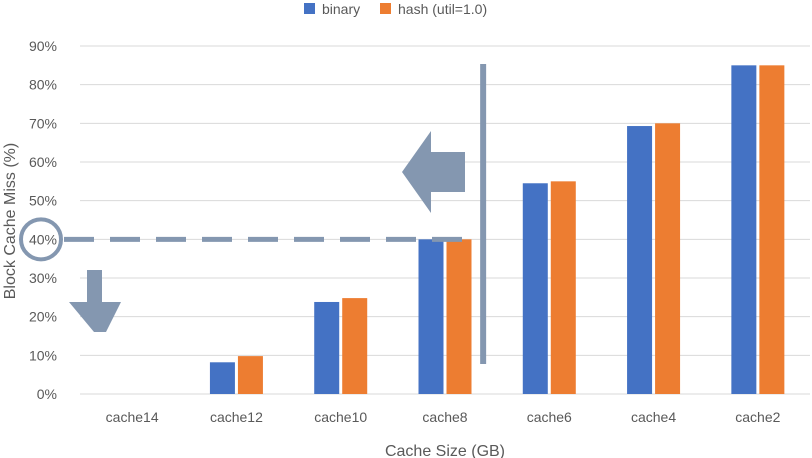  What do you see at coordinates (549, 417) in the screenshot?
I see `x-tick-label: cache6` at bounding box center [549, 417].